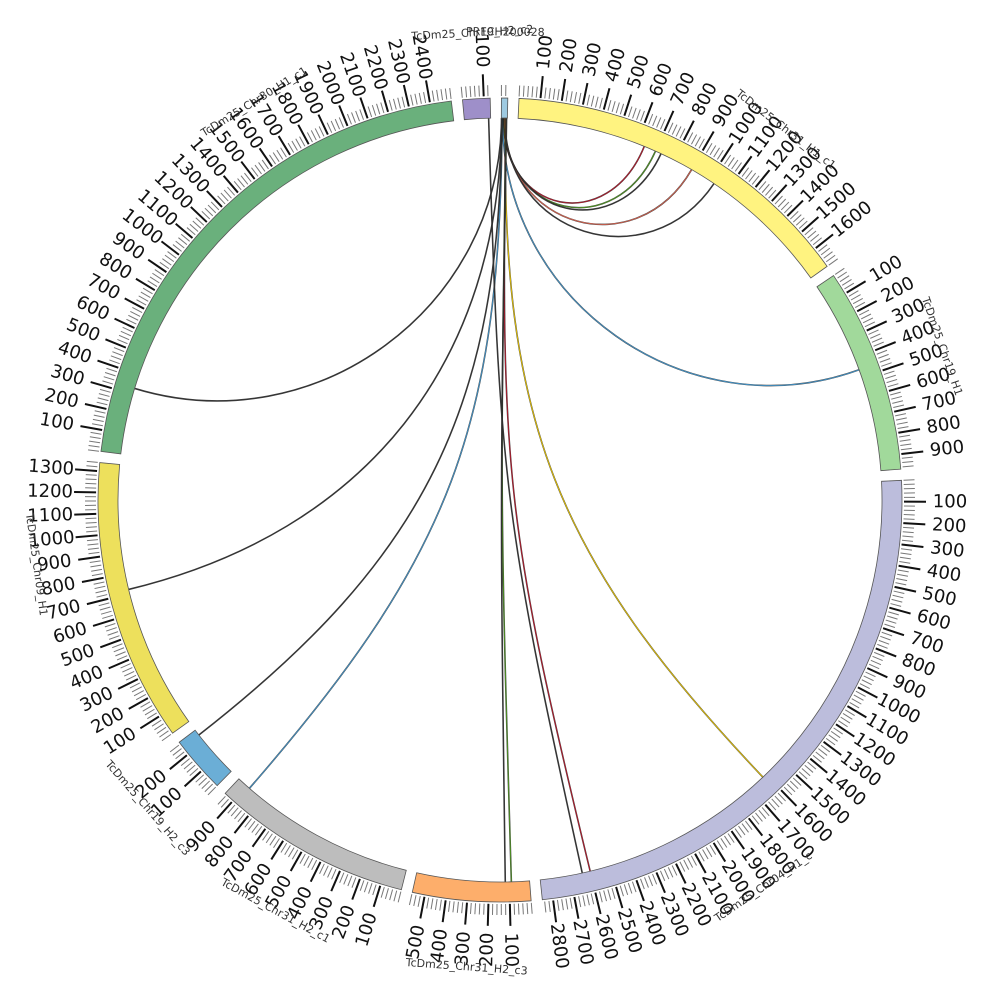 The image size is (1000, 1000). What do you see at coordinates (51, 539) in the screenshot?
I see `tick-label: 1000` at bounding box center [51, 539].